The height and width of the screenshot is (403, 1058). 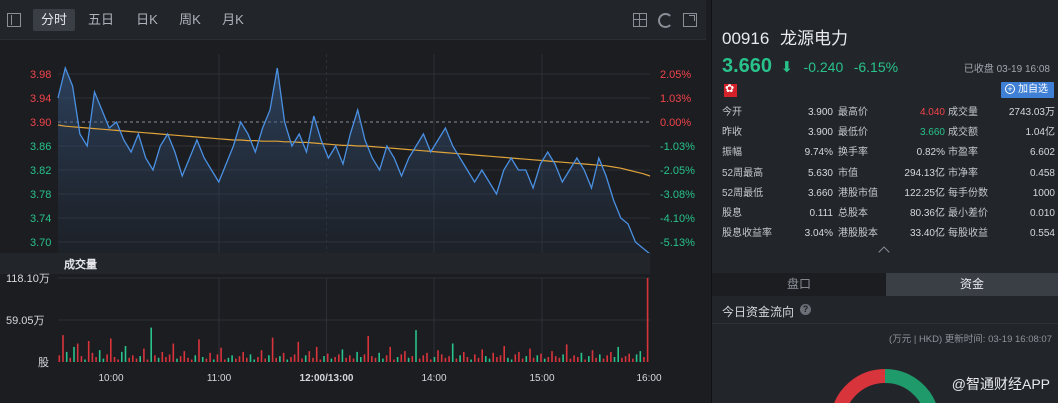 What do you see at coordinates (927, 213) in the screenshot?
I see `quote-value: 80.36亿` at bounding box center [927, 213].